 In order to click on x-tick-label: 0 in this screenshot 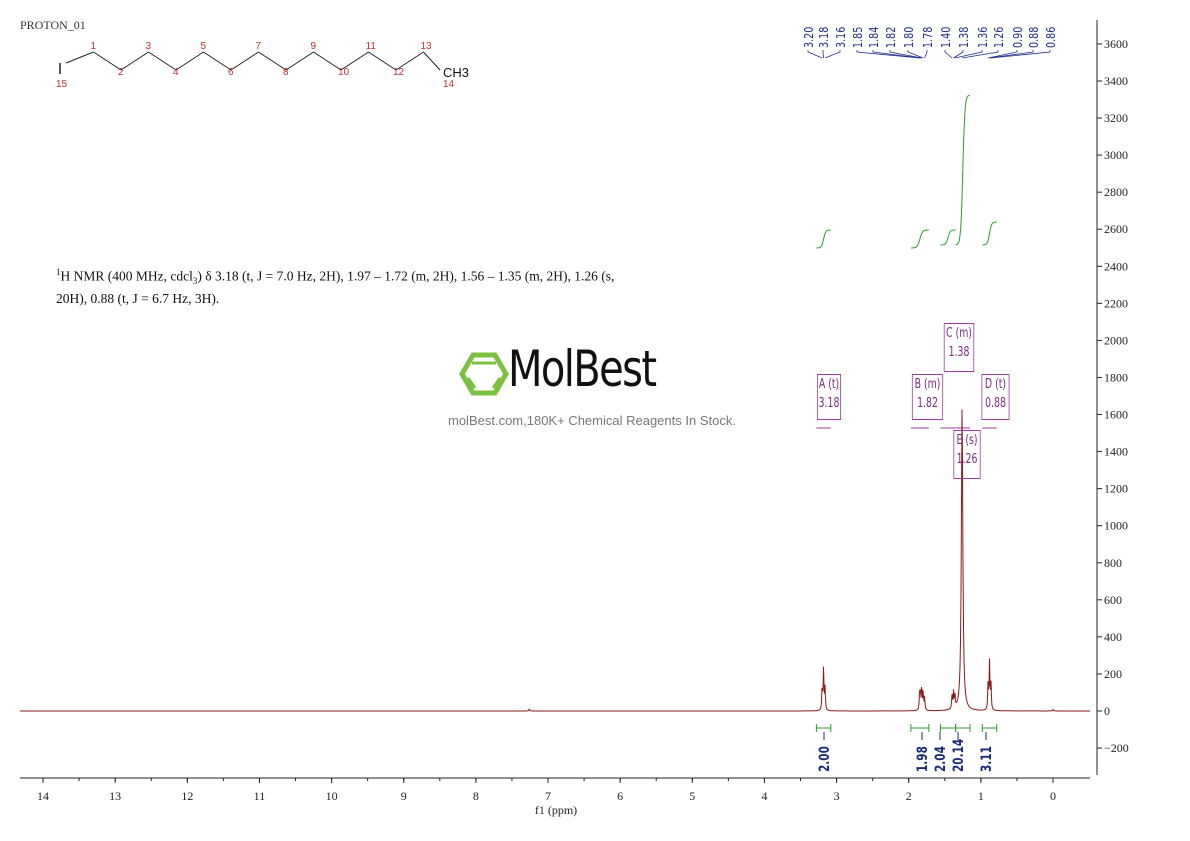, I will do `click(1053, 796)`.